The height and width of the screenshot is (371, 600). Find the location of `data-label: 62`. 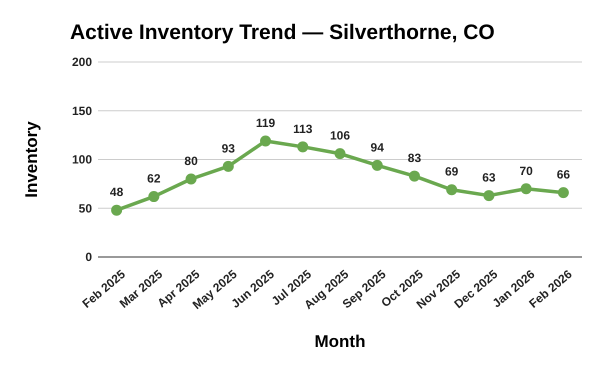

data-label: 62 is located at coordinates (154, 179).